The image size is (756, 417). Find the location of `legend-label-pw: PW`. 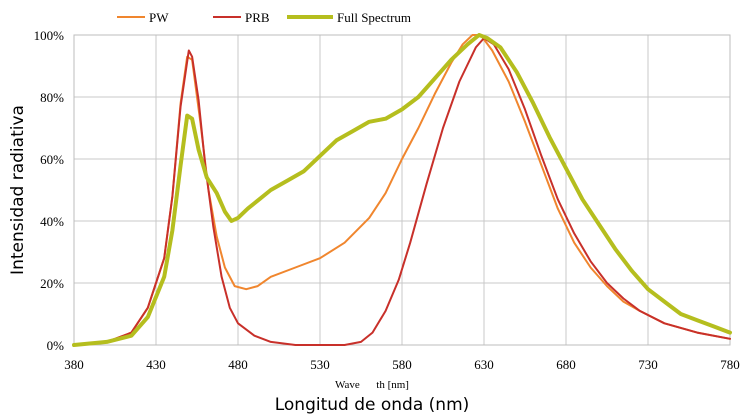

legend-label-pw: PW is located at coordinates (159, 17).